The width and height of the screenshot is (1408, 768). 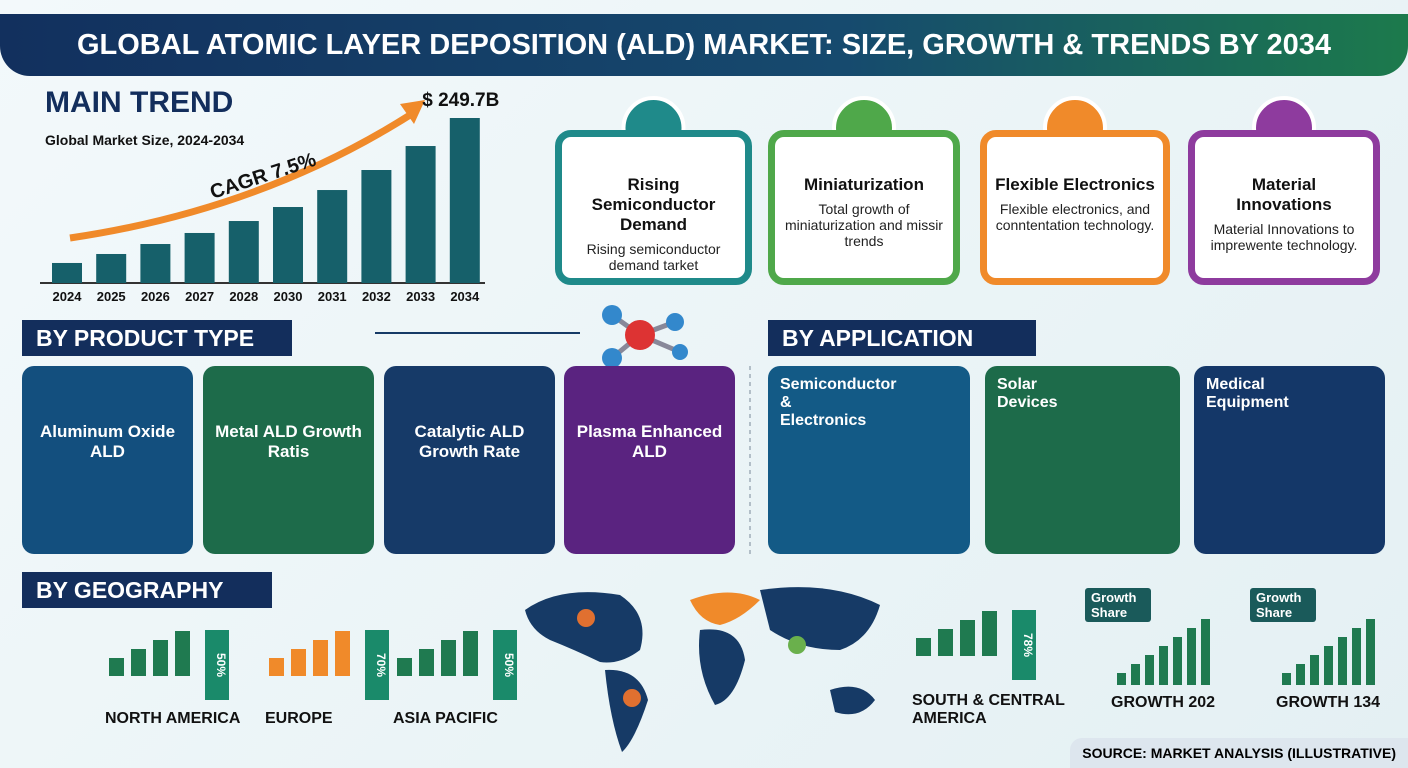 What do you see at coordinates (144, 140) in the screenshot?
I see `chart-subtitle: Global Market Size, 2024-2034` at bounding box center [144, 140].